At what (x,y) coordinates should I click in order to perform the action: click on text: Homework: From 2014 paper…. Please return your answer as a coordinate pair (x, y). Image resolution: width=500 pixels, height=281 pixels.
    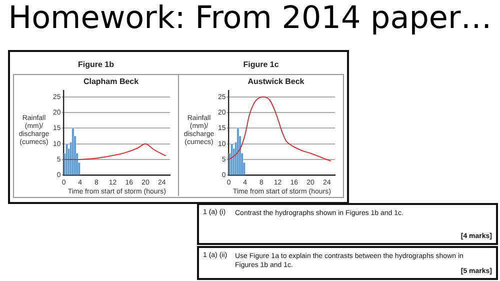
    Looking at the image, I should click on (250, 18).